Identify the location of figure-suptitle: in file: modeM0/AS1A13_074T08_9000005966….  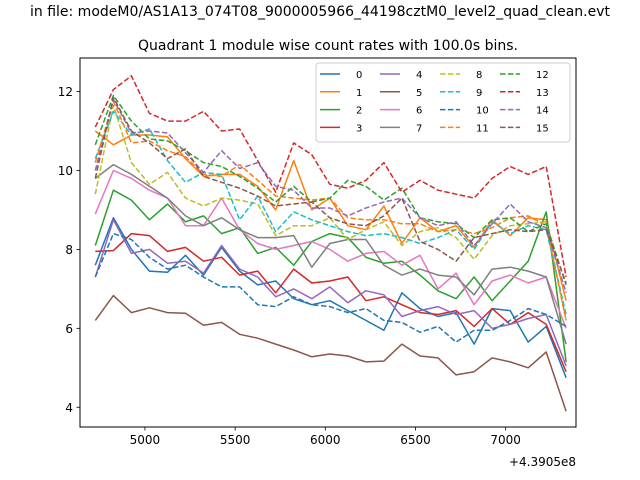
(320, 12).